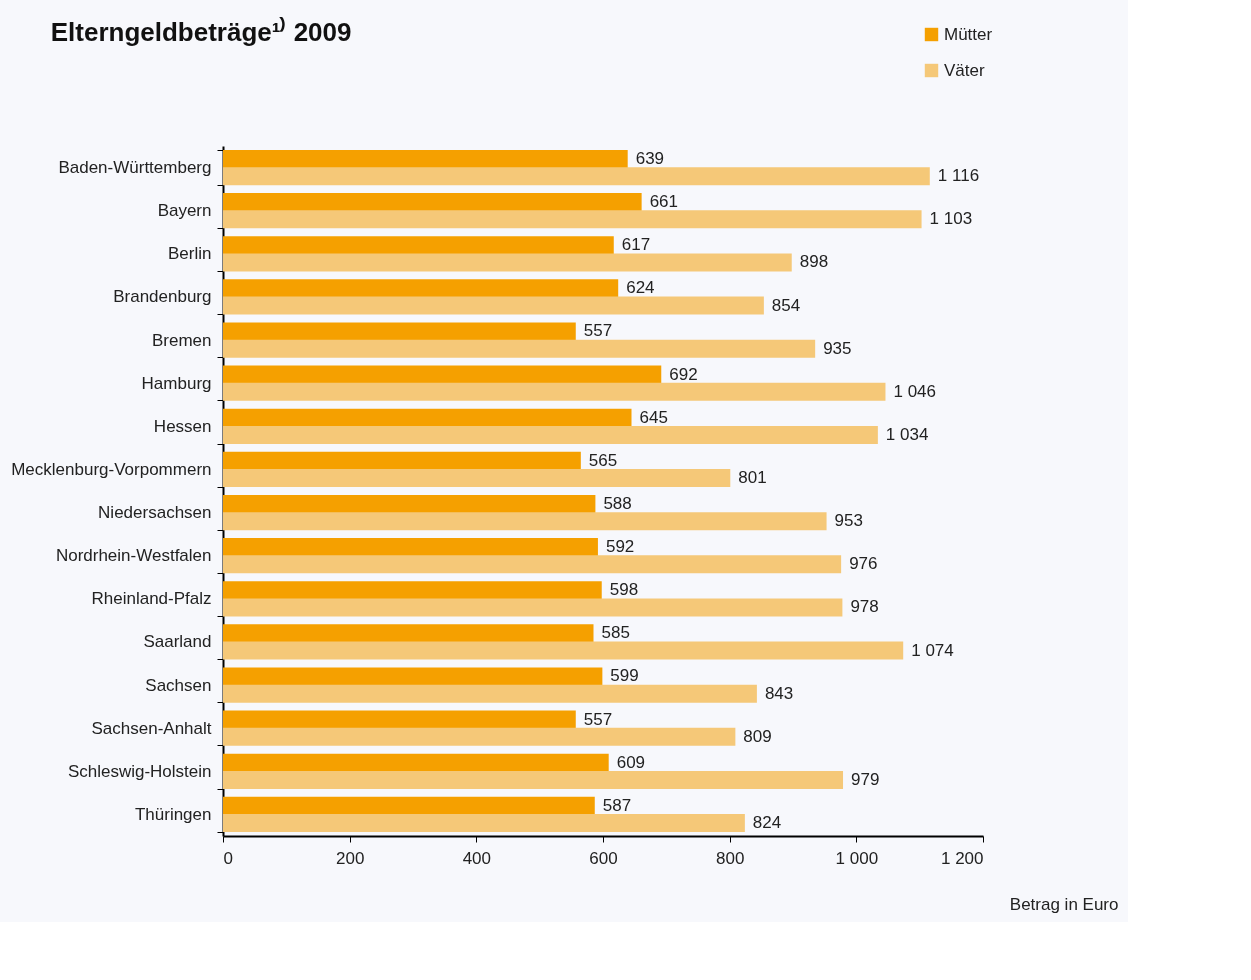  What do you see at coordinates (178, 685) in the screenshot?
I see `y-tick-label: Sachsen` at bounding box center [178, 685].